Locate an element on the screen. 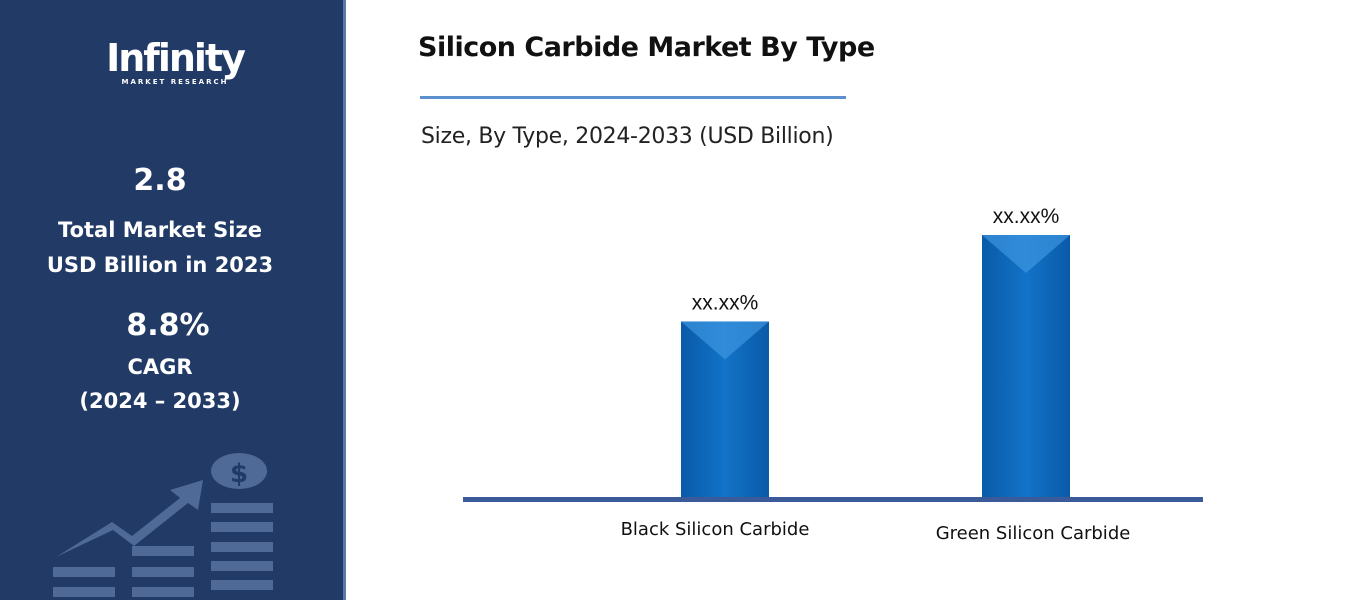 Image resolution: width=1357 pixels, height=600 pixels. market-size-unit: USD Billion in 2023 is located at coordinates (160, 265).